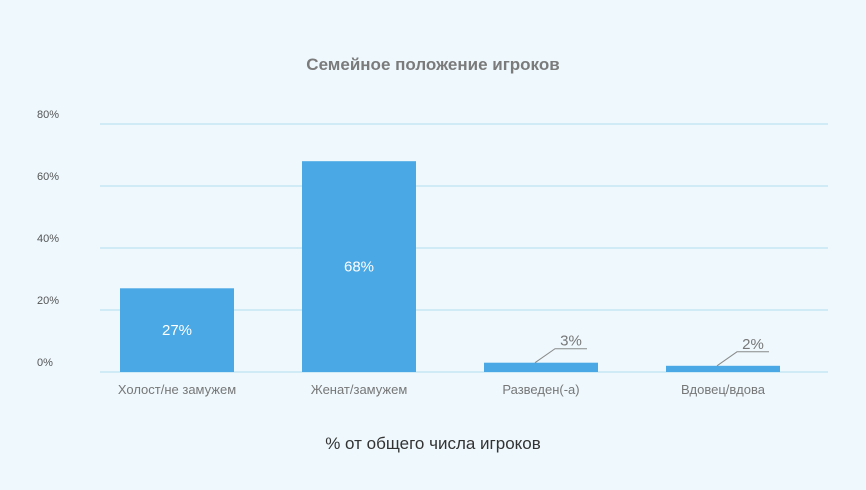  Describe the element at coordinates (432, 64) in the screenshot. I see `chart-title: Семейное положение игроков` at that location.